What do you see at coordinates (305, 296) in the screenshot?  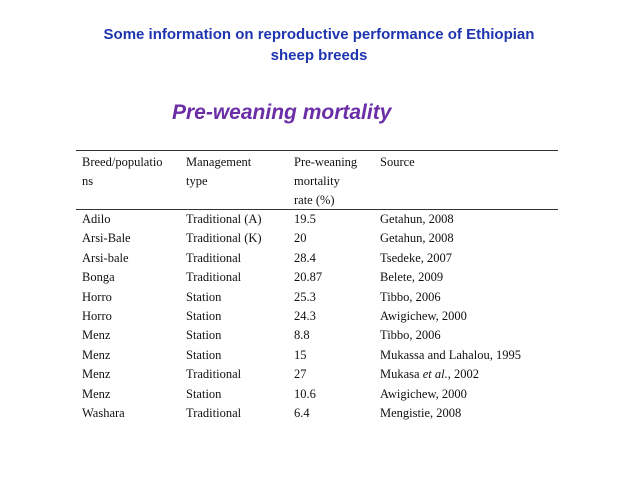 I see `cell-rate: 25.3` at bounding box center [305, 296].